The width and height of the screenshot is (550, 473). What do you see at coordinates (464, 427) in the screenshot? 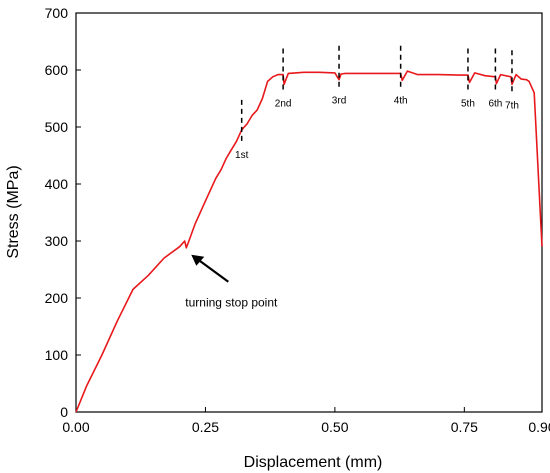
I see `x-tick-label: 0.75` at bounding box center [464, 427].